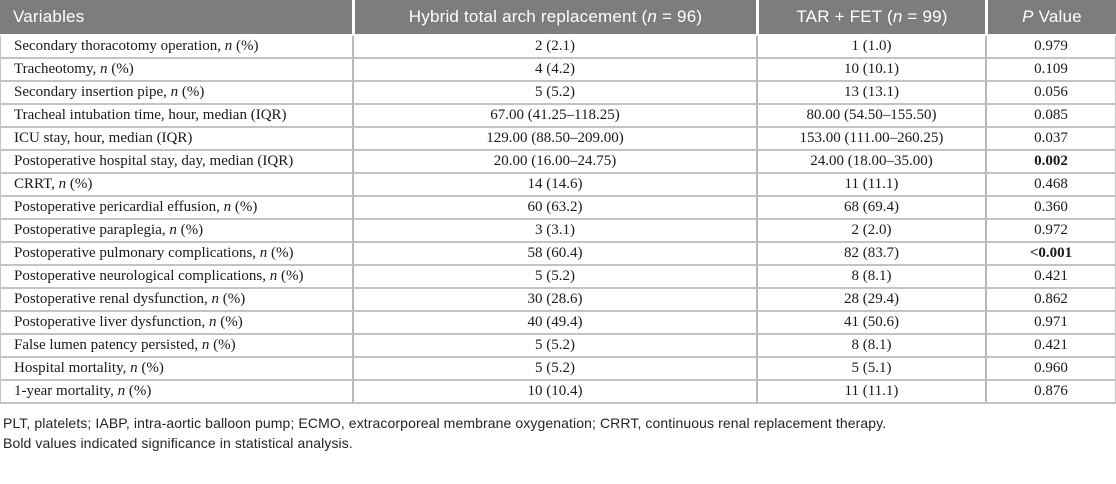 The image size is (1116, 484). I want to click on tarfet-value-cell: 1 (1.0), so click(870, 47).